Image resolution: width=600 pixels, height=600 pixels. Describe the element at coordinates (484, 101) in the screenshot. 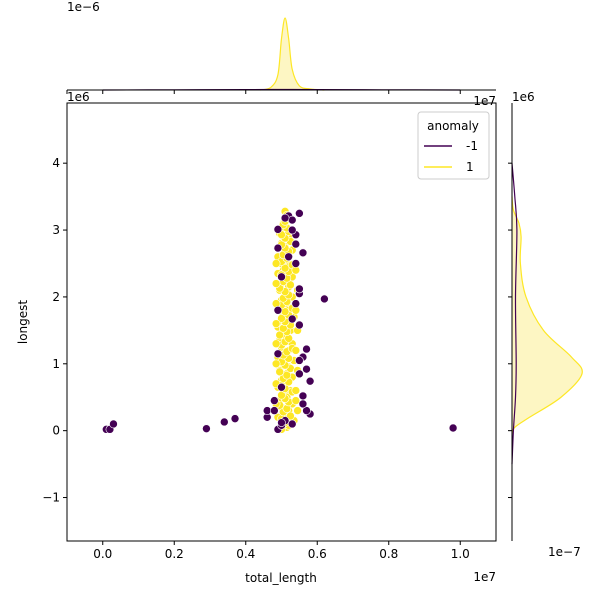

I see `top-marginal-x-offset-label: 1e7` at that location.